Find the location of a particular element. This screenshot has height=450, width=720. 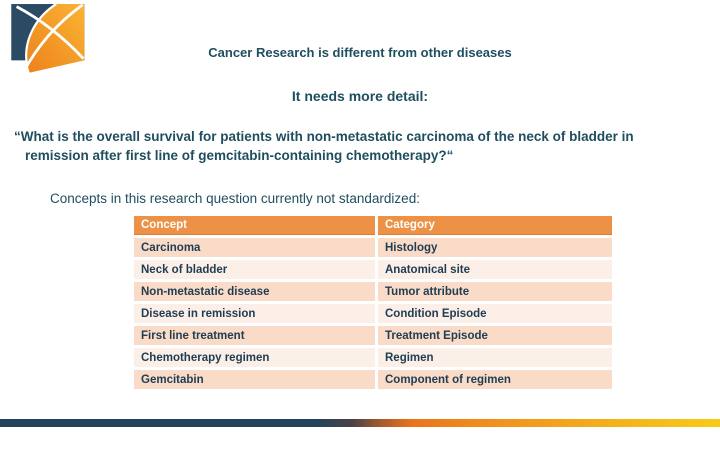

table-row: Disease in remission Condition Episode is located at coordinates (373, 313).